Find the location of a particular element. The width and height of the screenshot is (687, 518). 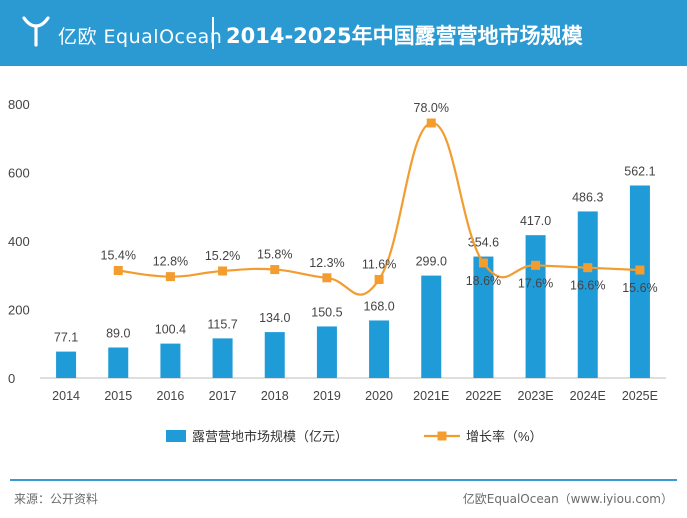

y-tick-label: 200 is located at coordinates (19, 310).